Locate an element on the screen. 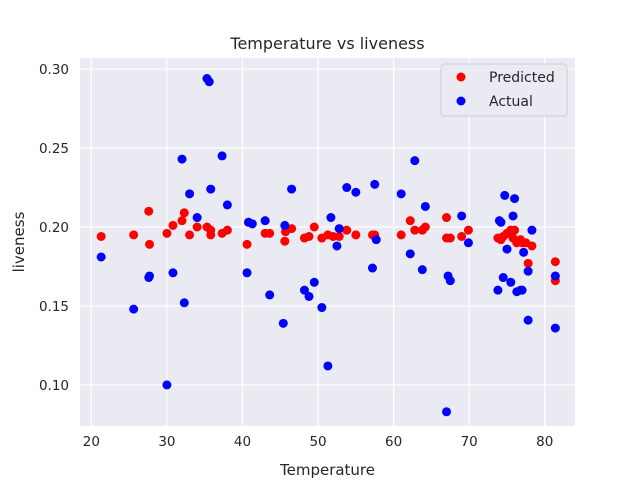 The width and height of the screenshot is (640, 480). y-tick-label: 0.20 is located at coordinates (54, 228).